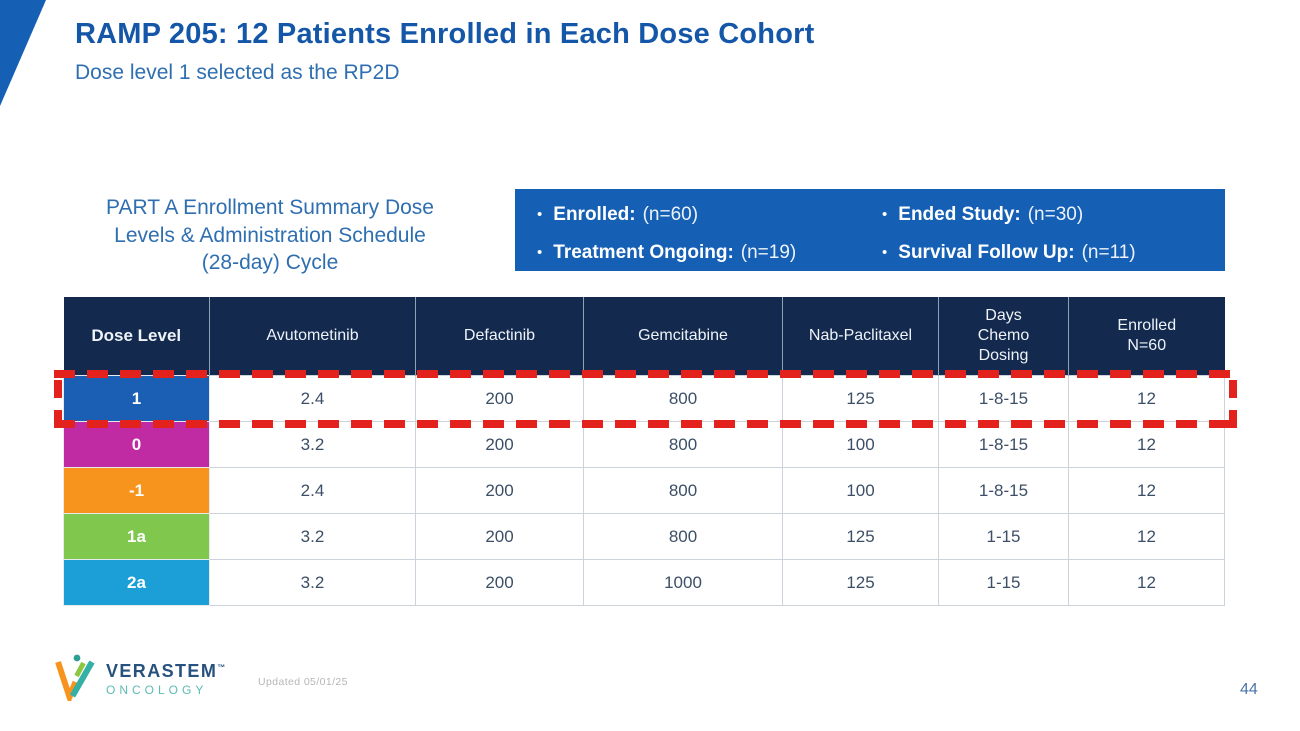 The height and width of the screenshot is (731, 1300). I want to click on table-row: 0 3.2 200 800 100 1-8-15 12, so click(644, 444).